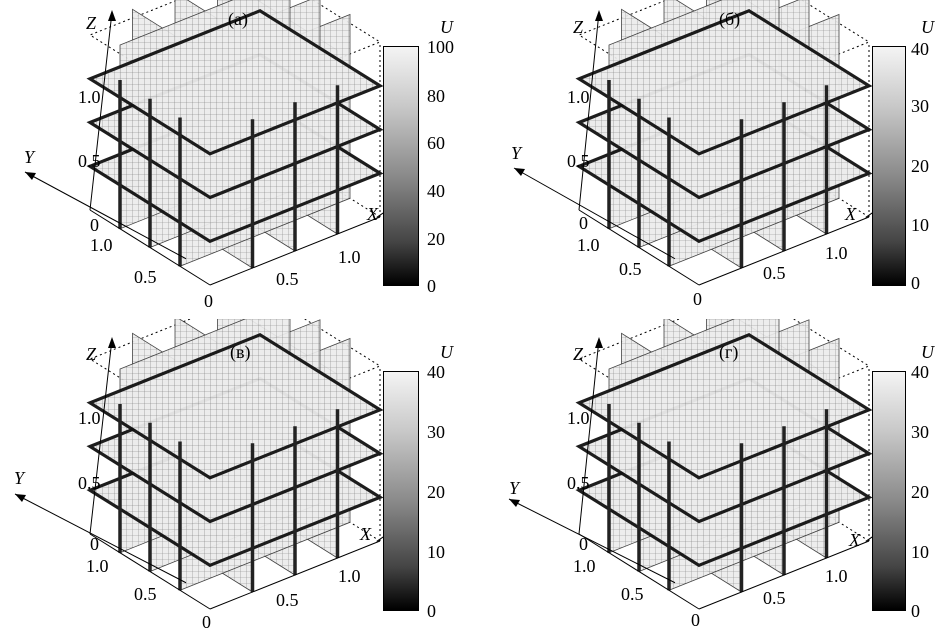 This screenshot has height=638, width=939. Describe the element at coordinates (91, 354) in the screenshot. I see `z-axis-label-c: Z` at that location.